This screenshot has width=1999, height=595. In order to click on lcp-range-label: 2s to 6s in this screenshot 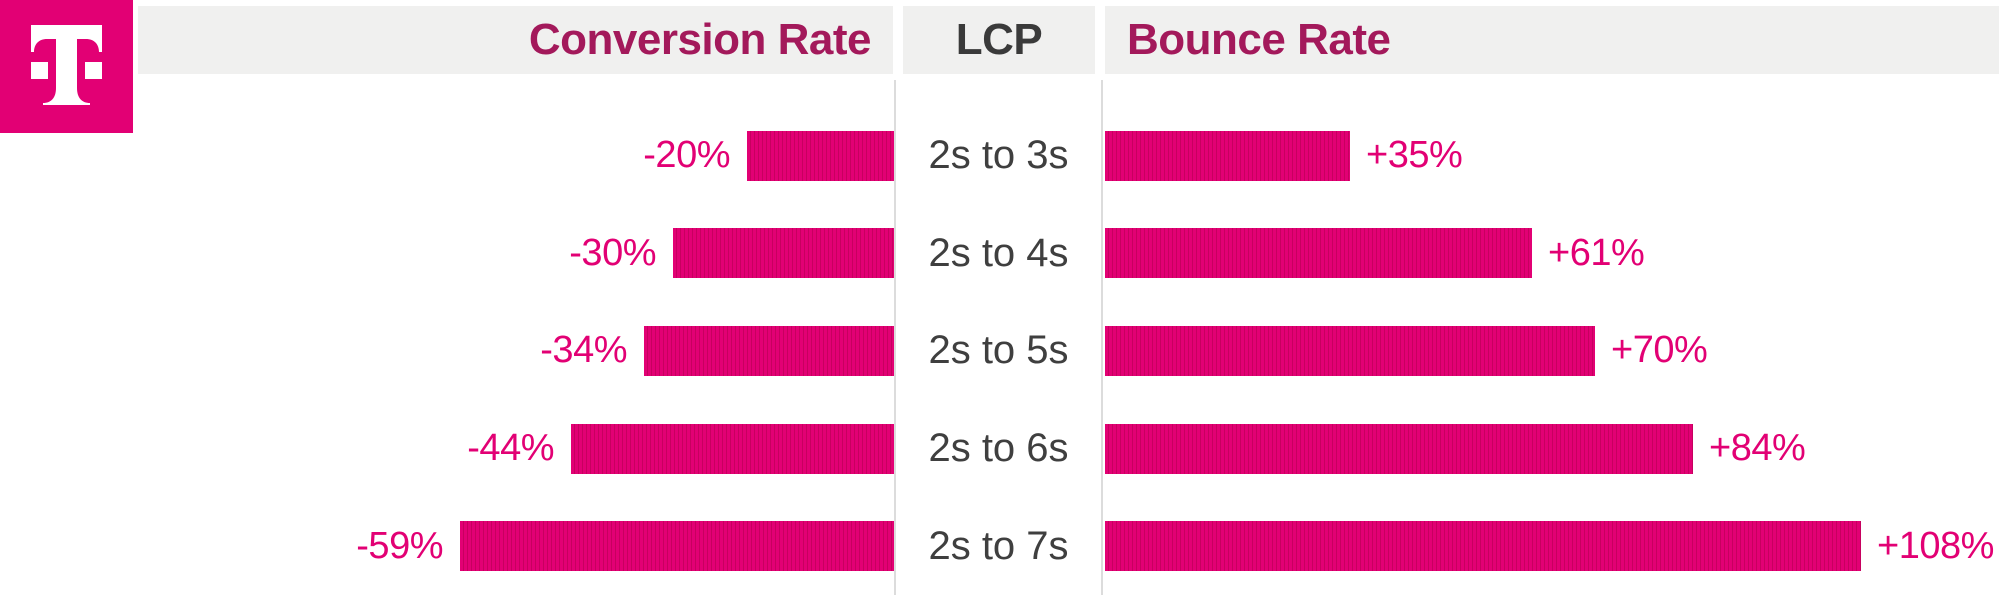, I will do `click(998, 448)`.